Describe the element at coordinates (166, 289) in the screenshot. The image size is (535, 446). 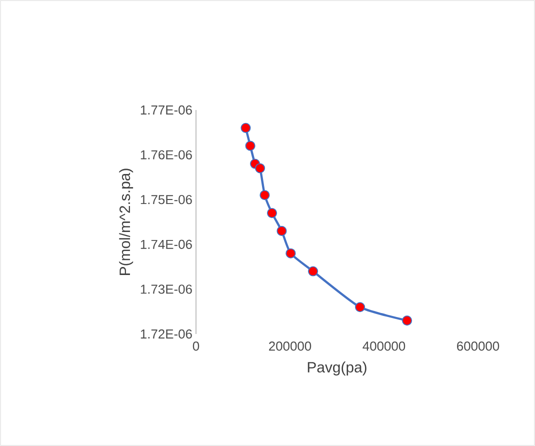
I see `y-tick-label: 1.73E-06` at that location.